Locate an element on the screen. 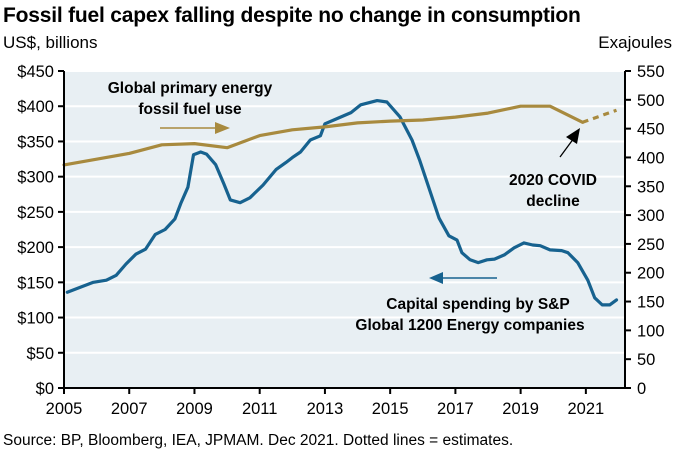  right-tick-label: 300 is located at coordinates (651, 216).